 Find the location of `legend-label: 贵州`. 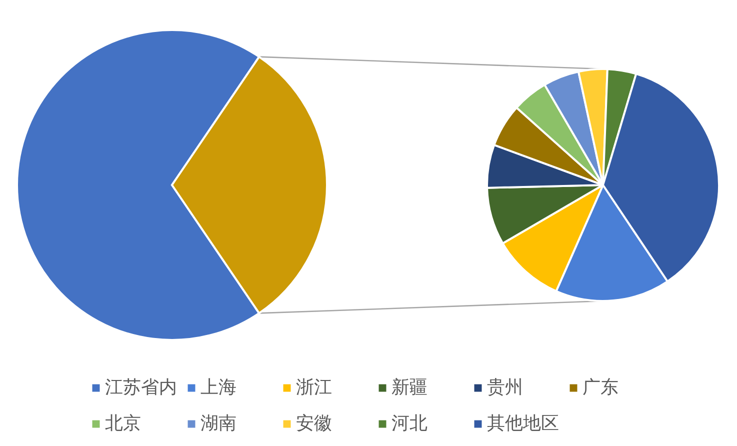

legend-label: 贵州 is located at coordinates (505, 387).